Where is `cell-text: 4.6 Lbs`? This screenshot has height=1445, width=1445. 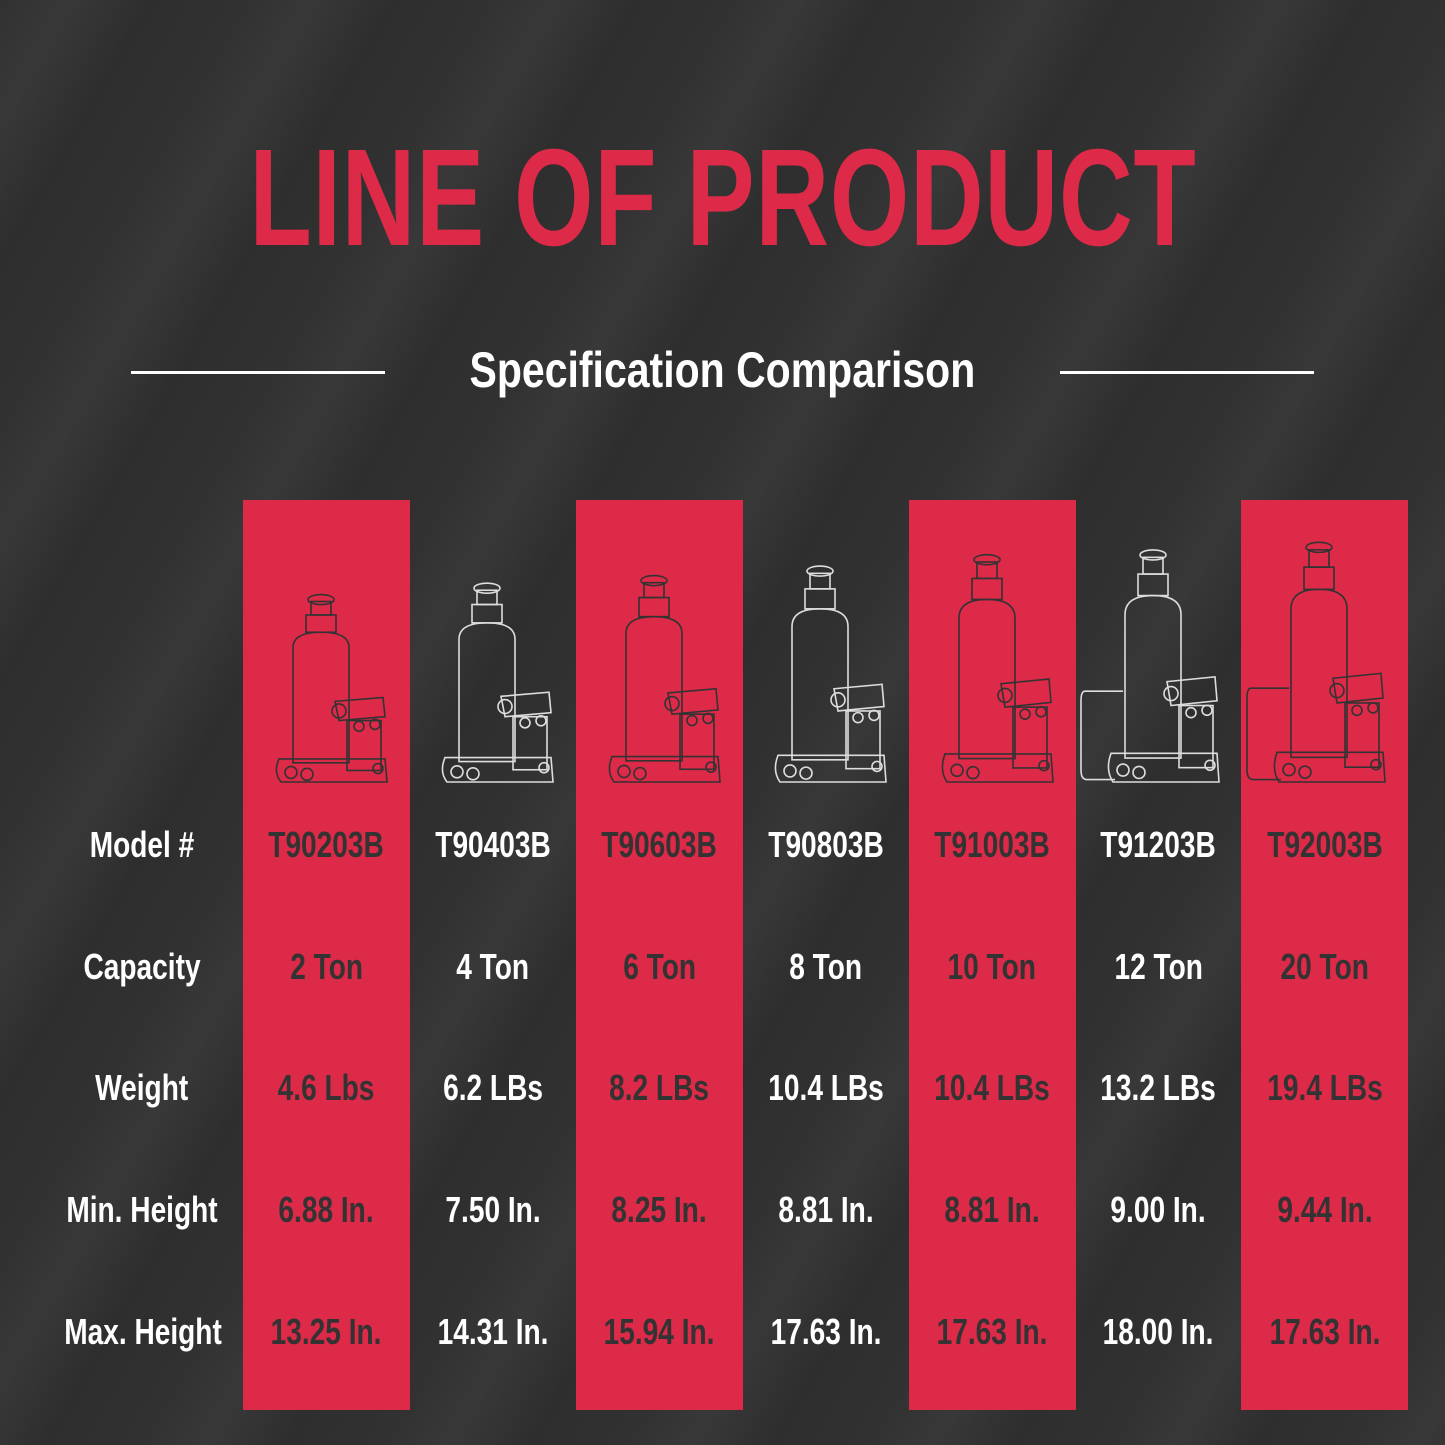 cell-text: 4.6 Lbs is located at coordinates (326, 1087).